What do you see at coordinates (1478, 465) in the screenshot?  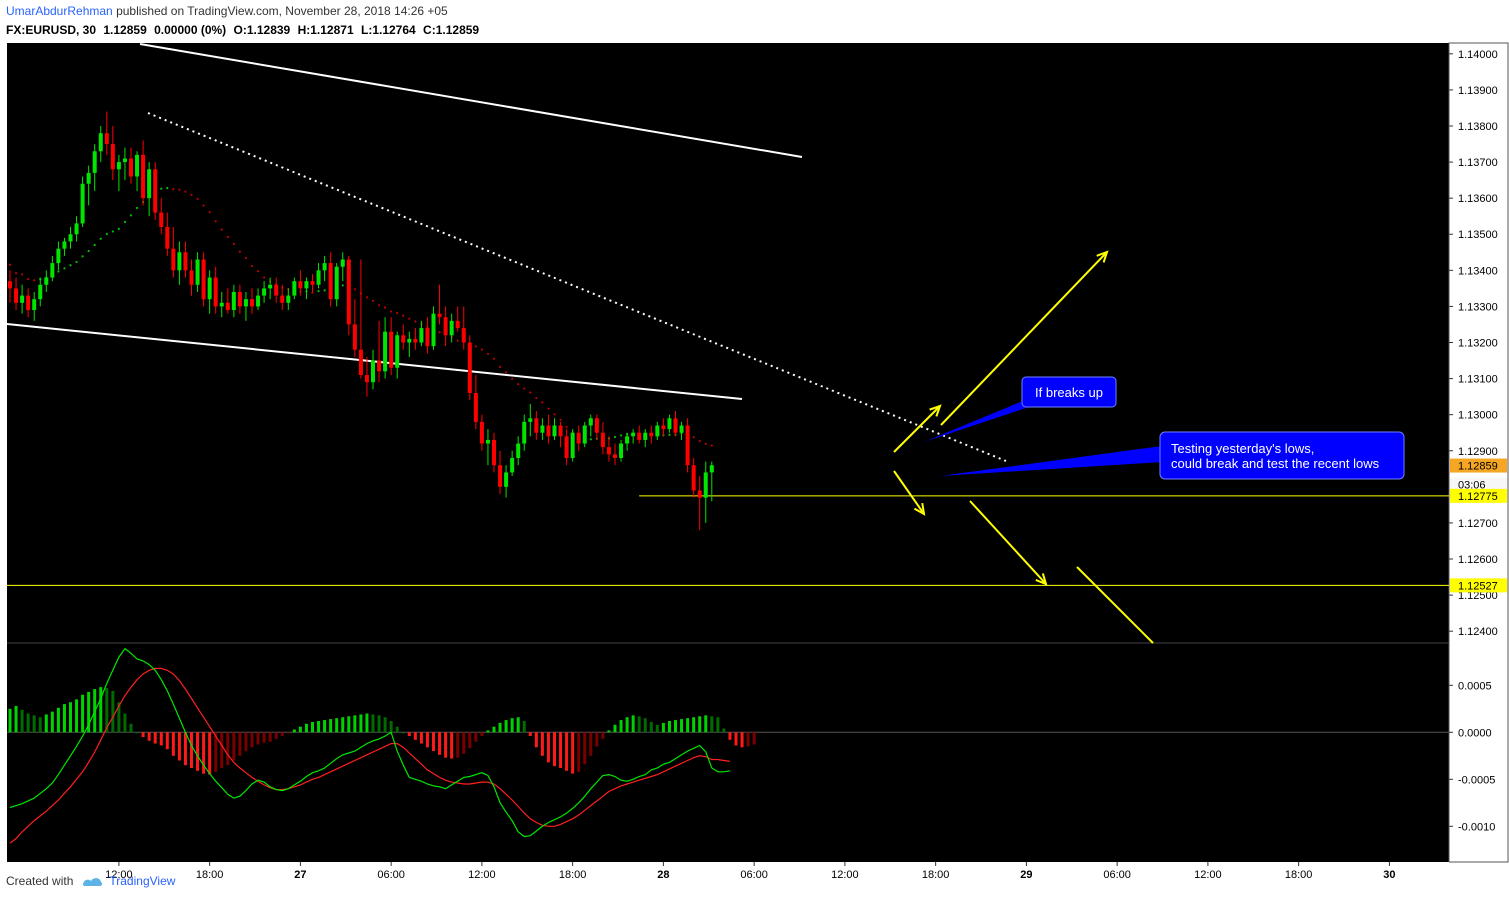 I see `price-axis-label: 1.12859` at bounding box center [1478, 465].